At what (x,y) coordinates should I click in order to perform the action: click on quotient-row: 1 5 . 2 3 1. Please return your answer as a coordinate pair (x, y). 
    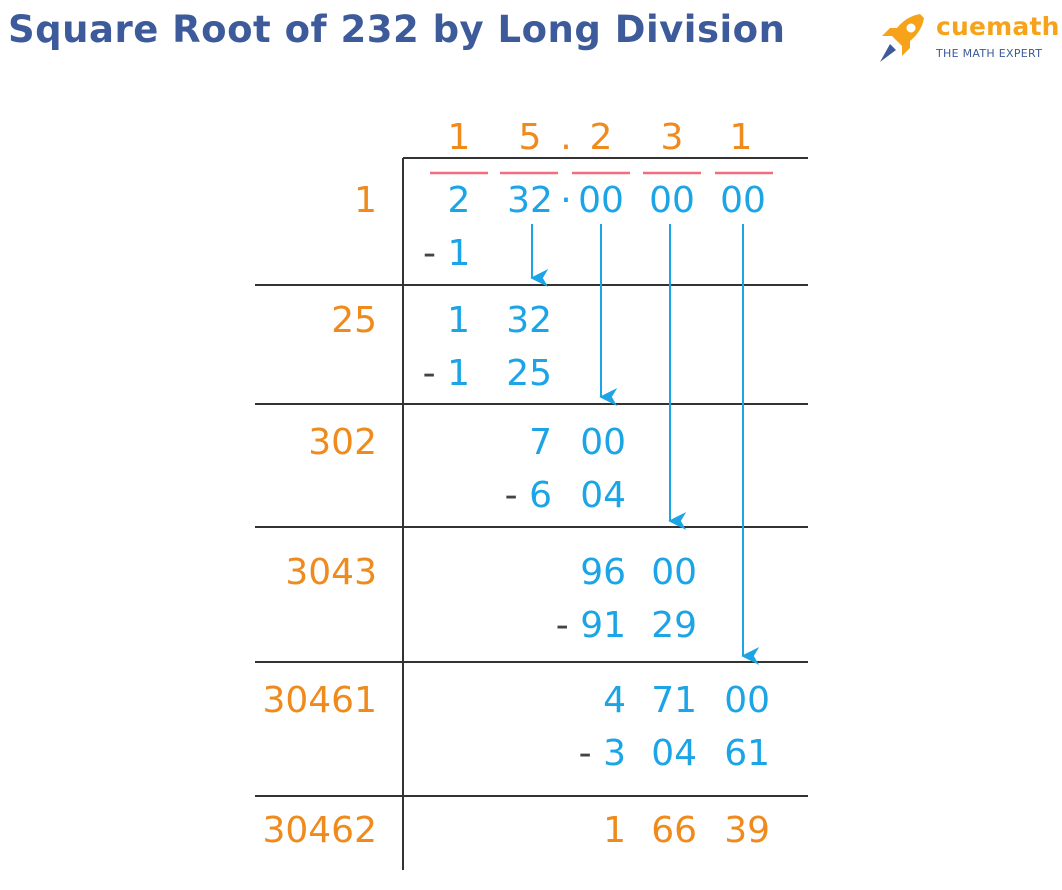
    Looking at the image, I should click on (600, 137).